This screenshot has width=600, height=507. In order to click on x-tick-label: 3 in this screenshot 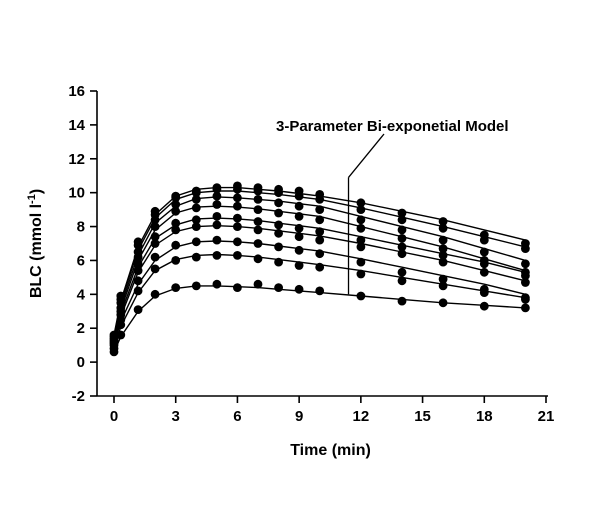, I will do `click(176, 416)`.